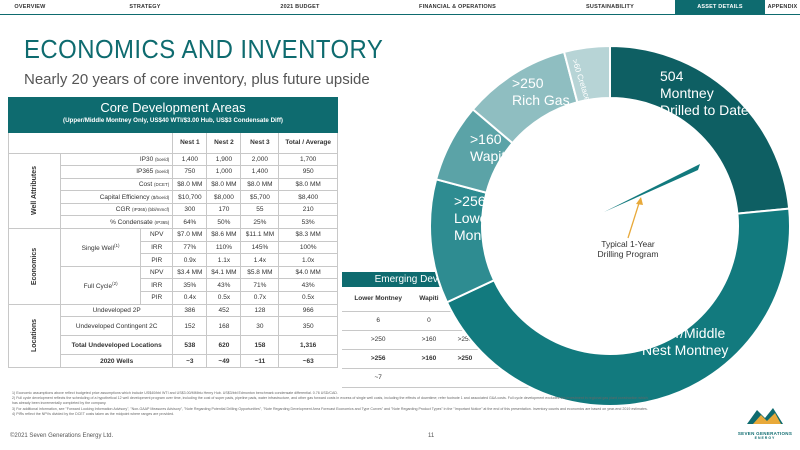 The image size is (800, 450). Describe the element at coordinates (190, 361) in the screenshot. I see `table-cell: ~3` at that location.